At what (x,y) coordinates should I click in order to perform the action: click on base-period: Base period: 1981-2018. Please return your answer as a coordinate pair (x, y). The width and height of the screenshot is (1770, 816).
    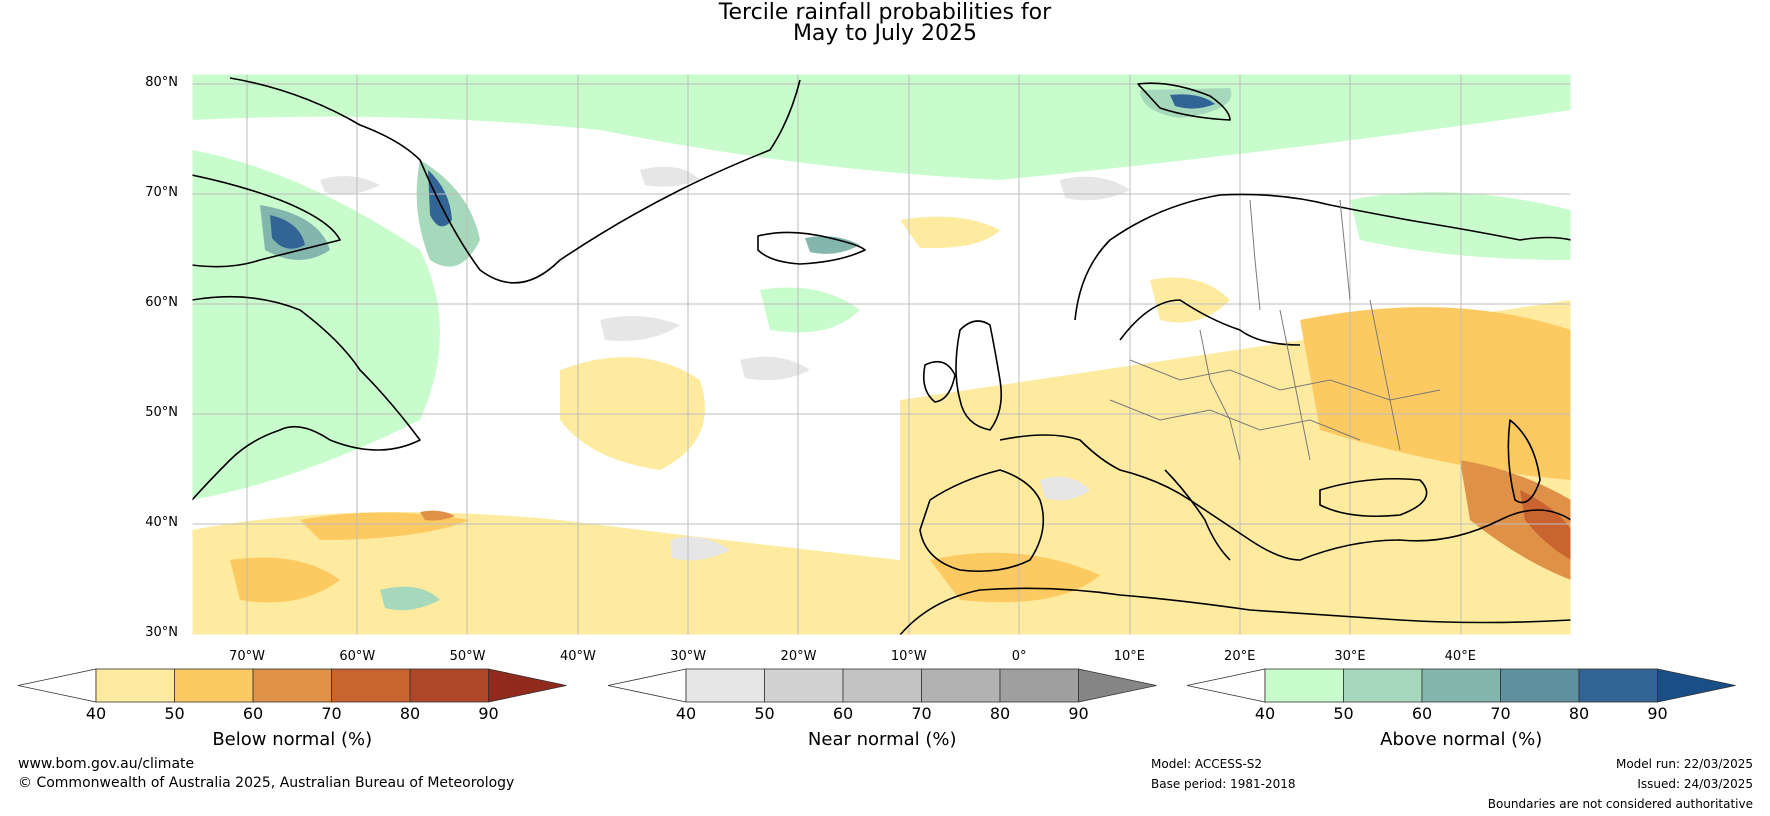
    Looking at the image, I should click on (1223, 784).